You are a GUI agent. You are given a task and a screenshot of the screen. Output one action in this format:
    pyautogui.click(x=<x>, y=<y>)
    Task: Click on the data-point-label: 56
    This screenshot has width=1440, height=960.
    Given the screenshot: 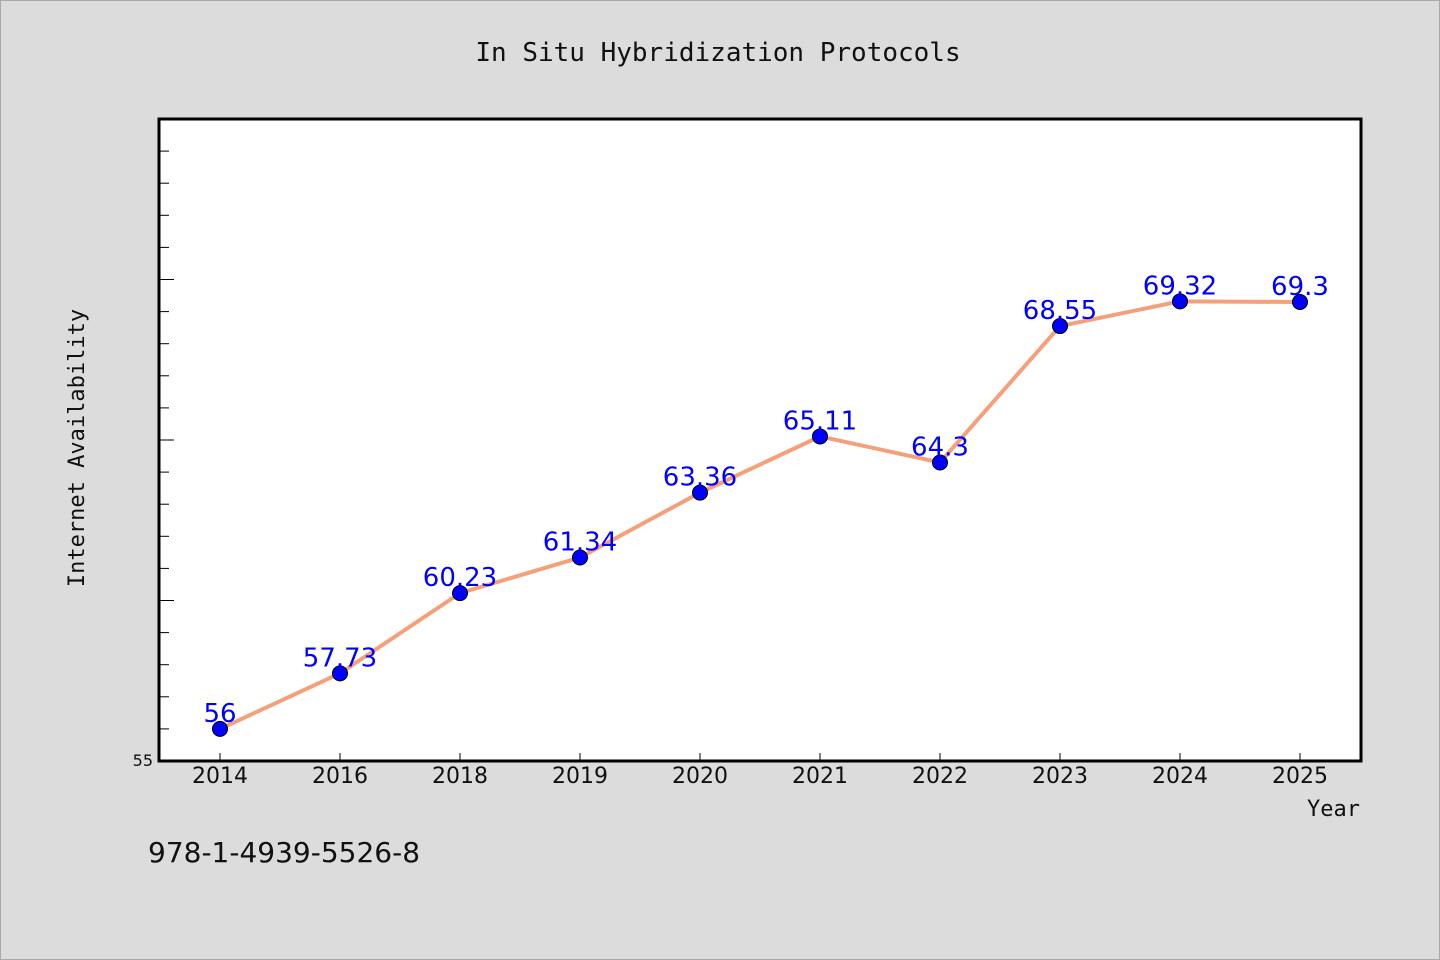 What is the action you would take?
    pyautogui.click(x=219, y=714)
    